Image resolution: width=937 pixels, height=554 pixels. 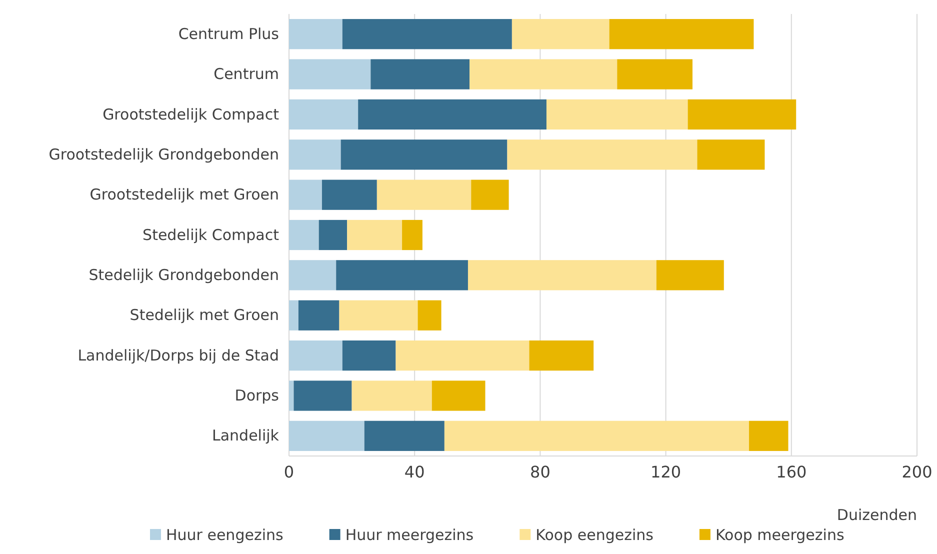 I want to click on legend-label: Koop meergezins, so click(x=779, y=535).